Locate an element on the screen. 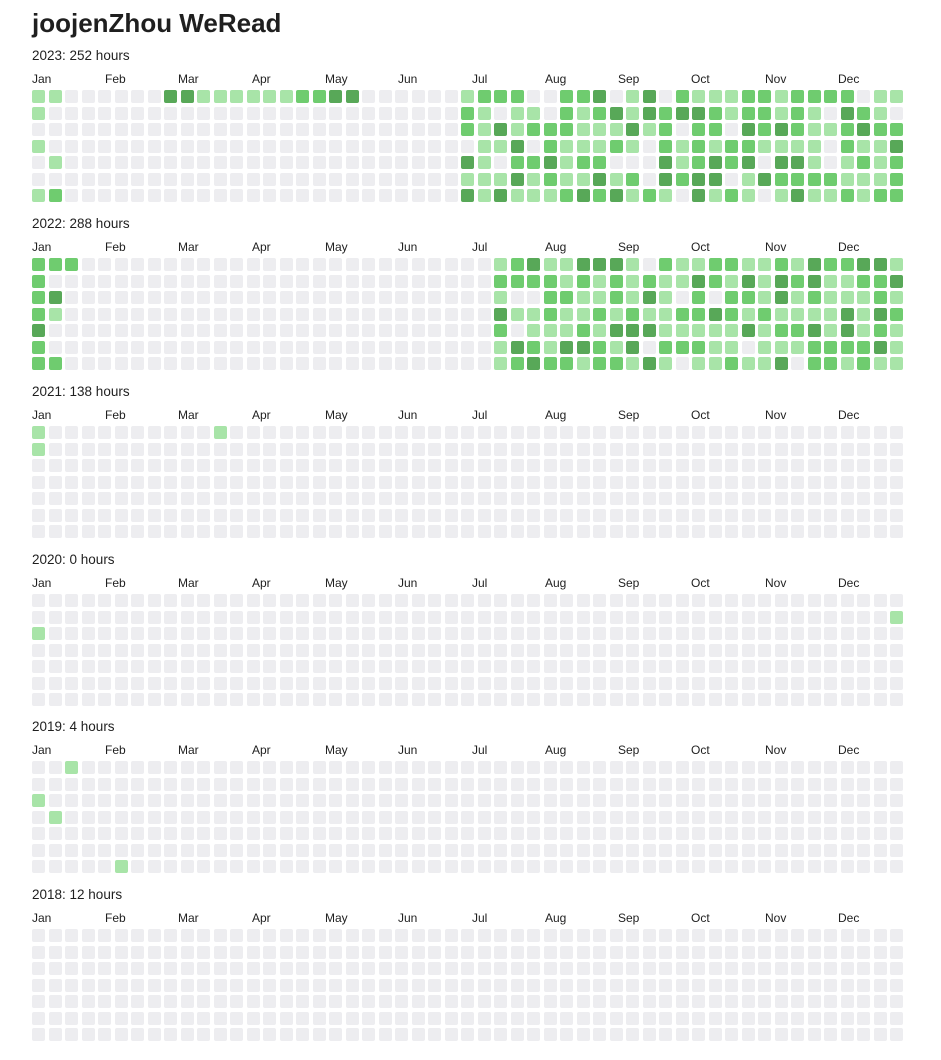  month-label: Jun is located at coordinates (408, 79).